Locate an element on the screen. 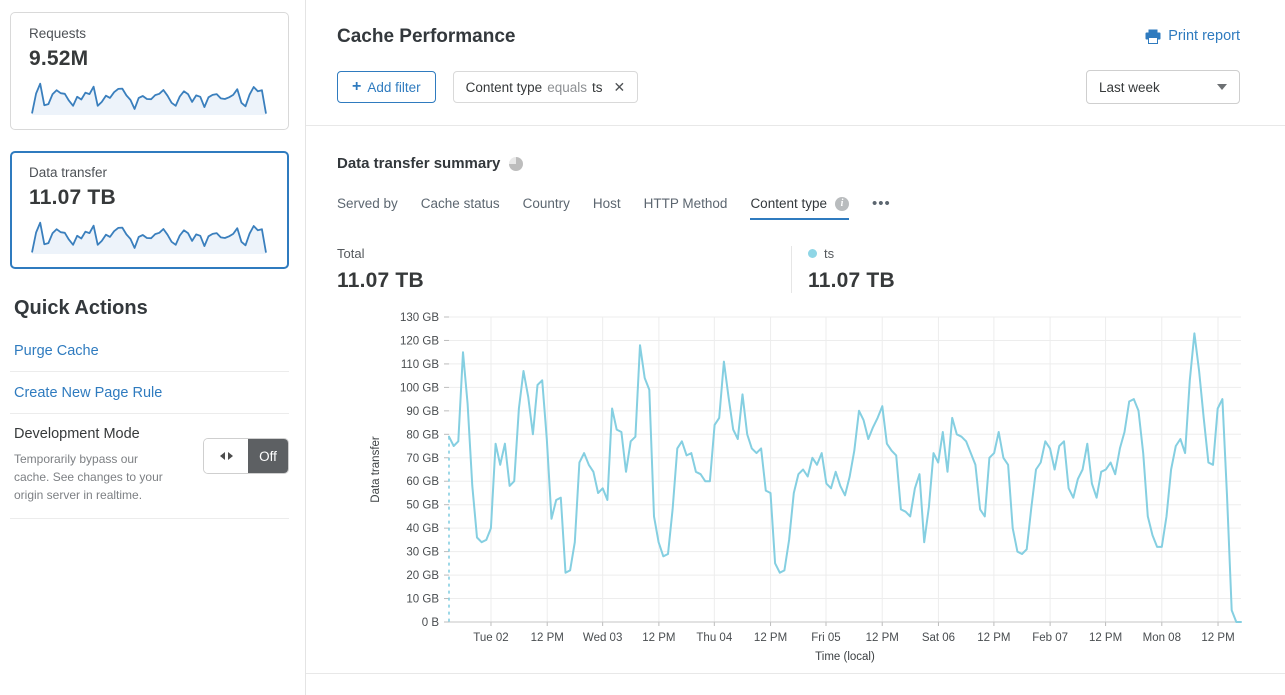 This screenshot has height=695, width=1285. svg-text: 30 GB is located at coordinates (422, 553).